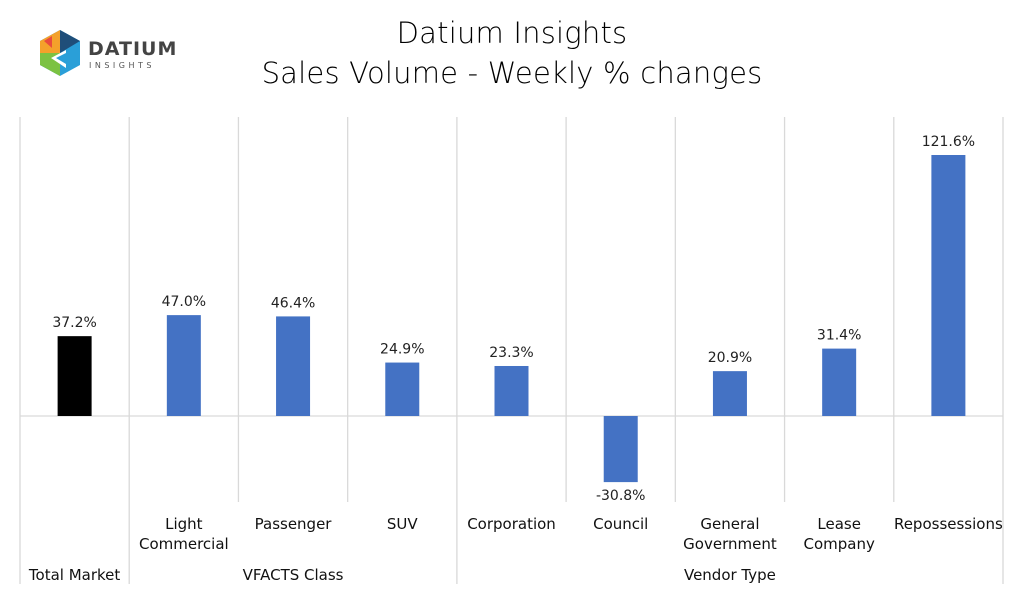 This screenshot has height=594, width=1024. I want to click on bar-suv, so click(402, 389).